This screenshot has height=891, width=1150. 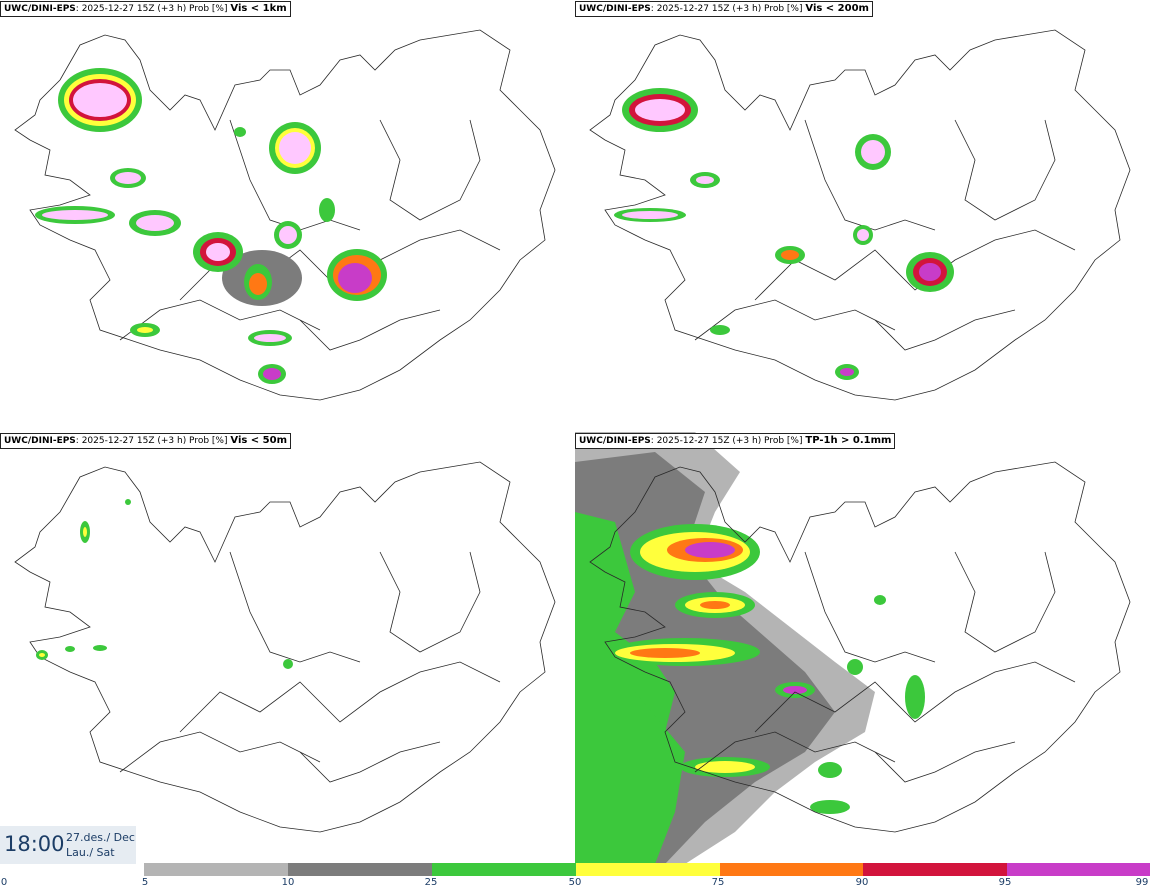 What do you see at coordinates (1142, 882) in the screenshot?
I see `legend-tick: 99` at bounding box center [1142, 882].